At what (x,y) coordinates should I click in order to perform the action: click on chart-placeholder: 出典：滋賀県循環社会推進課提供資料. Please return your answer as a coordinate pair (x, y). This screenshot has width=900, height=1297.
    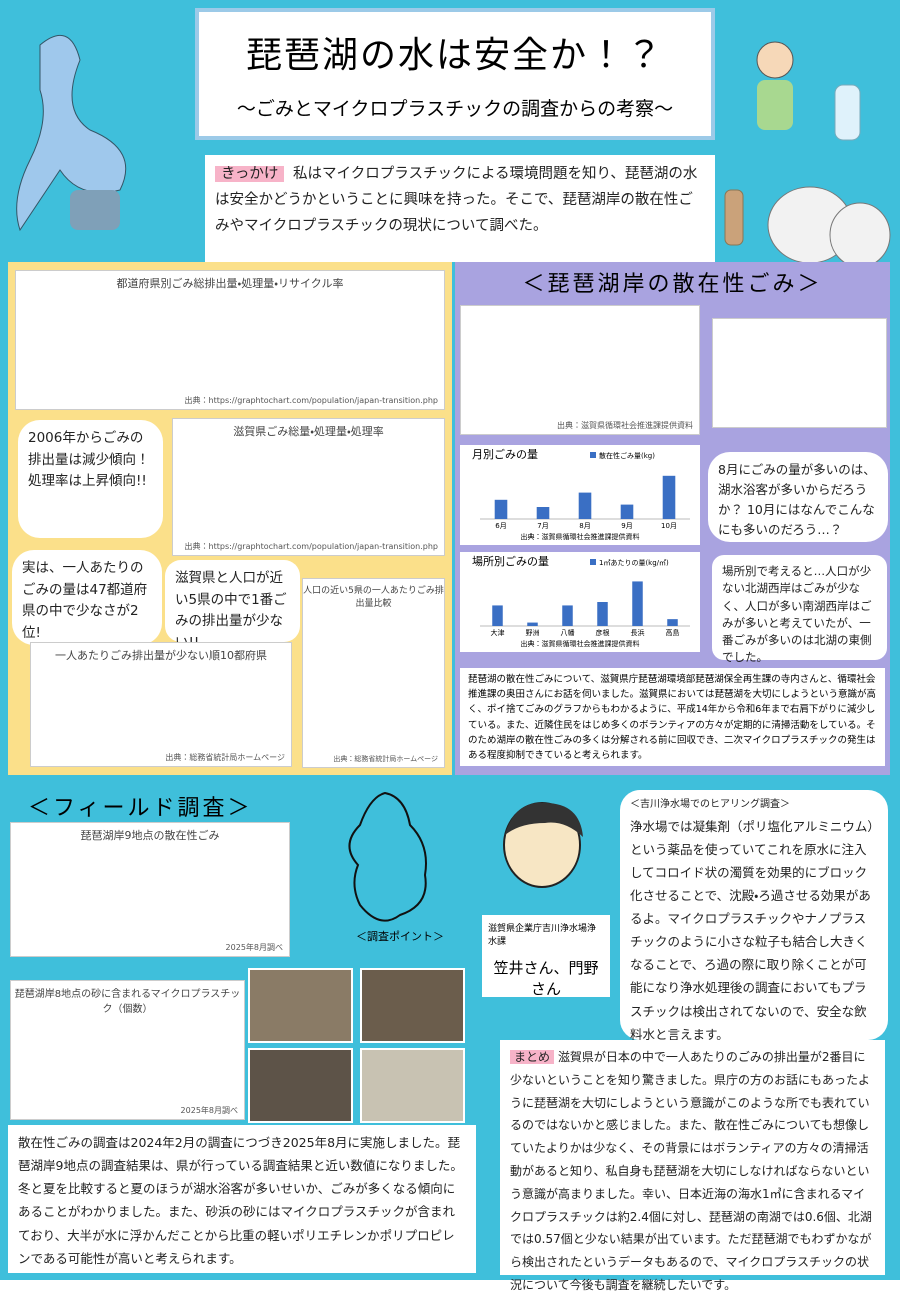
    Looking at the image, I should click on (580, 370).